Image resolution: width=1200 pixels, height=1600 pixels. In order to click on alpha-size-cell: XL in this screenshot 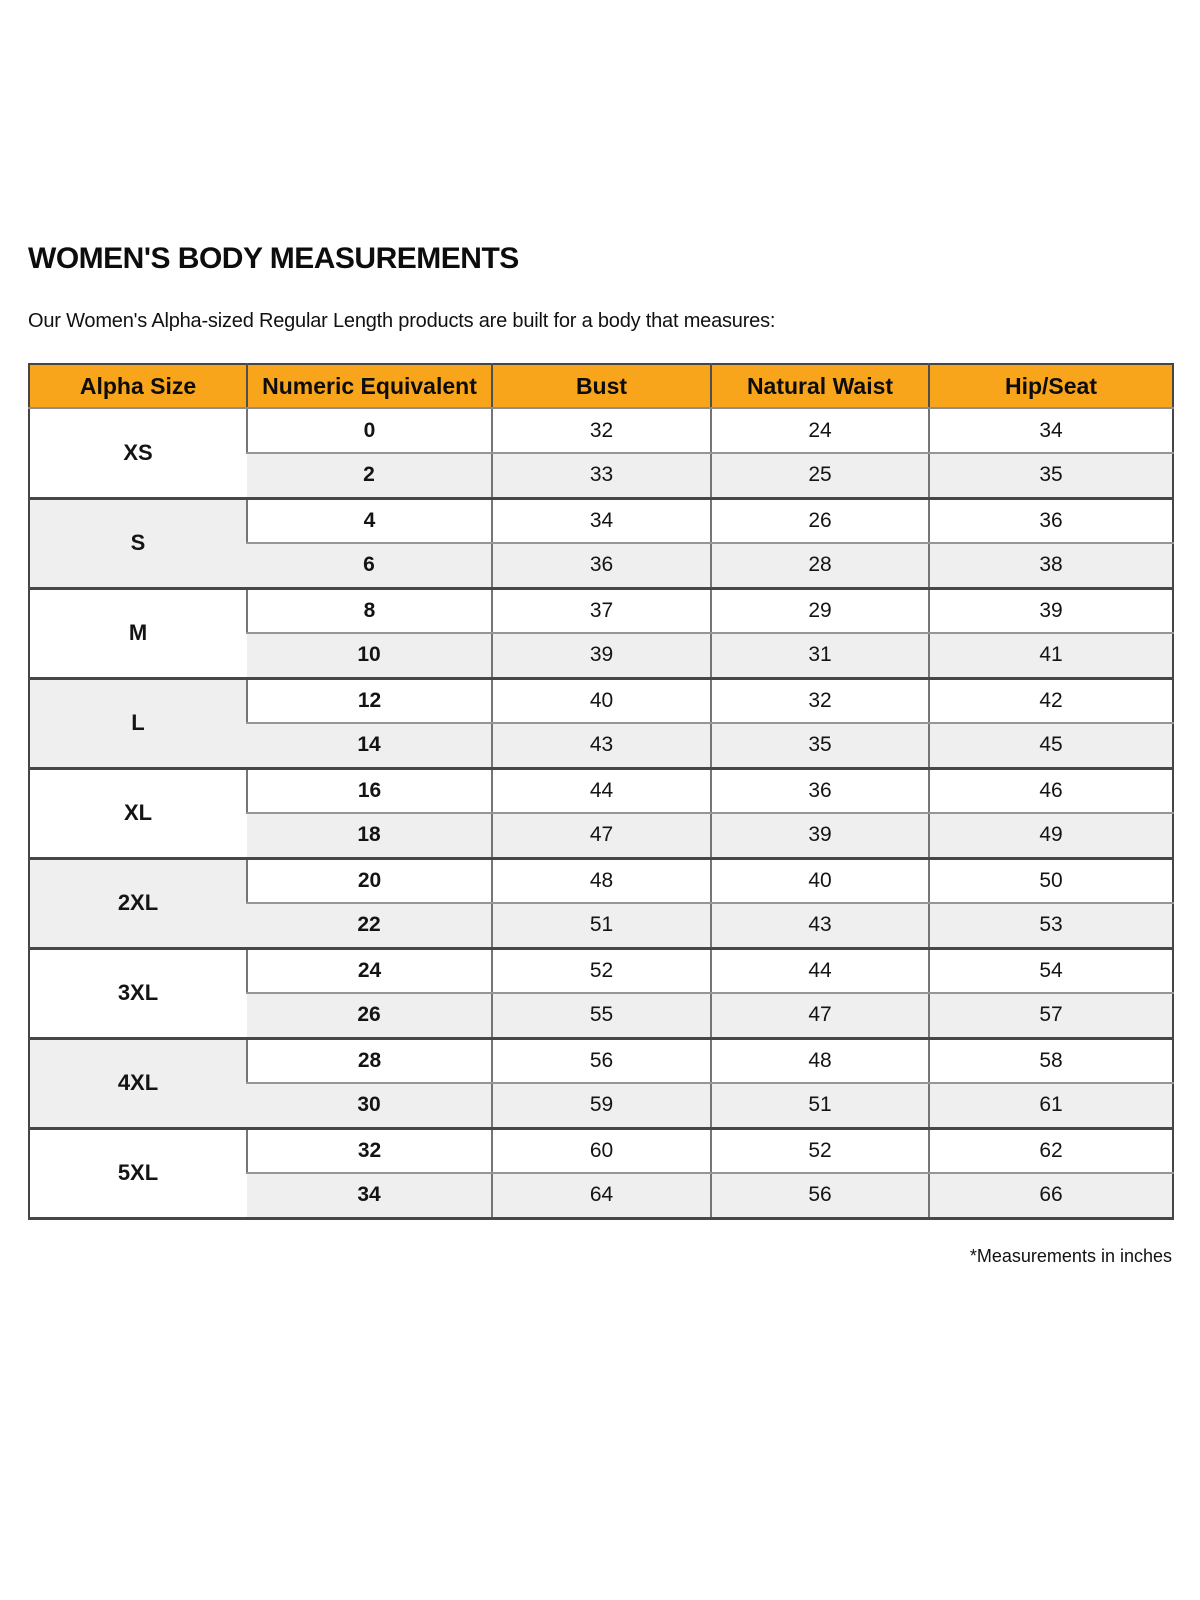, I will do `click(138, 814)`.